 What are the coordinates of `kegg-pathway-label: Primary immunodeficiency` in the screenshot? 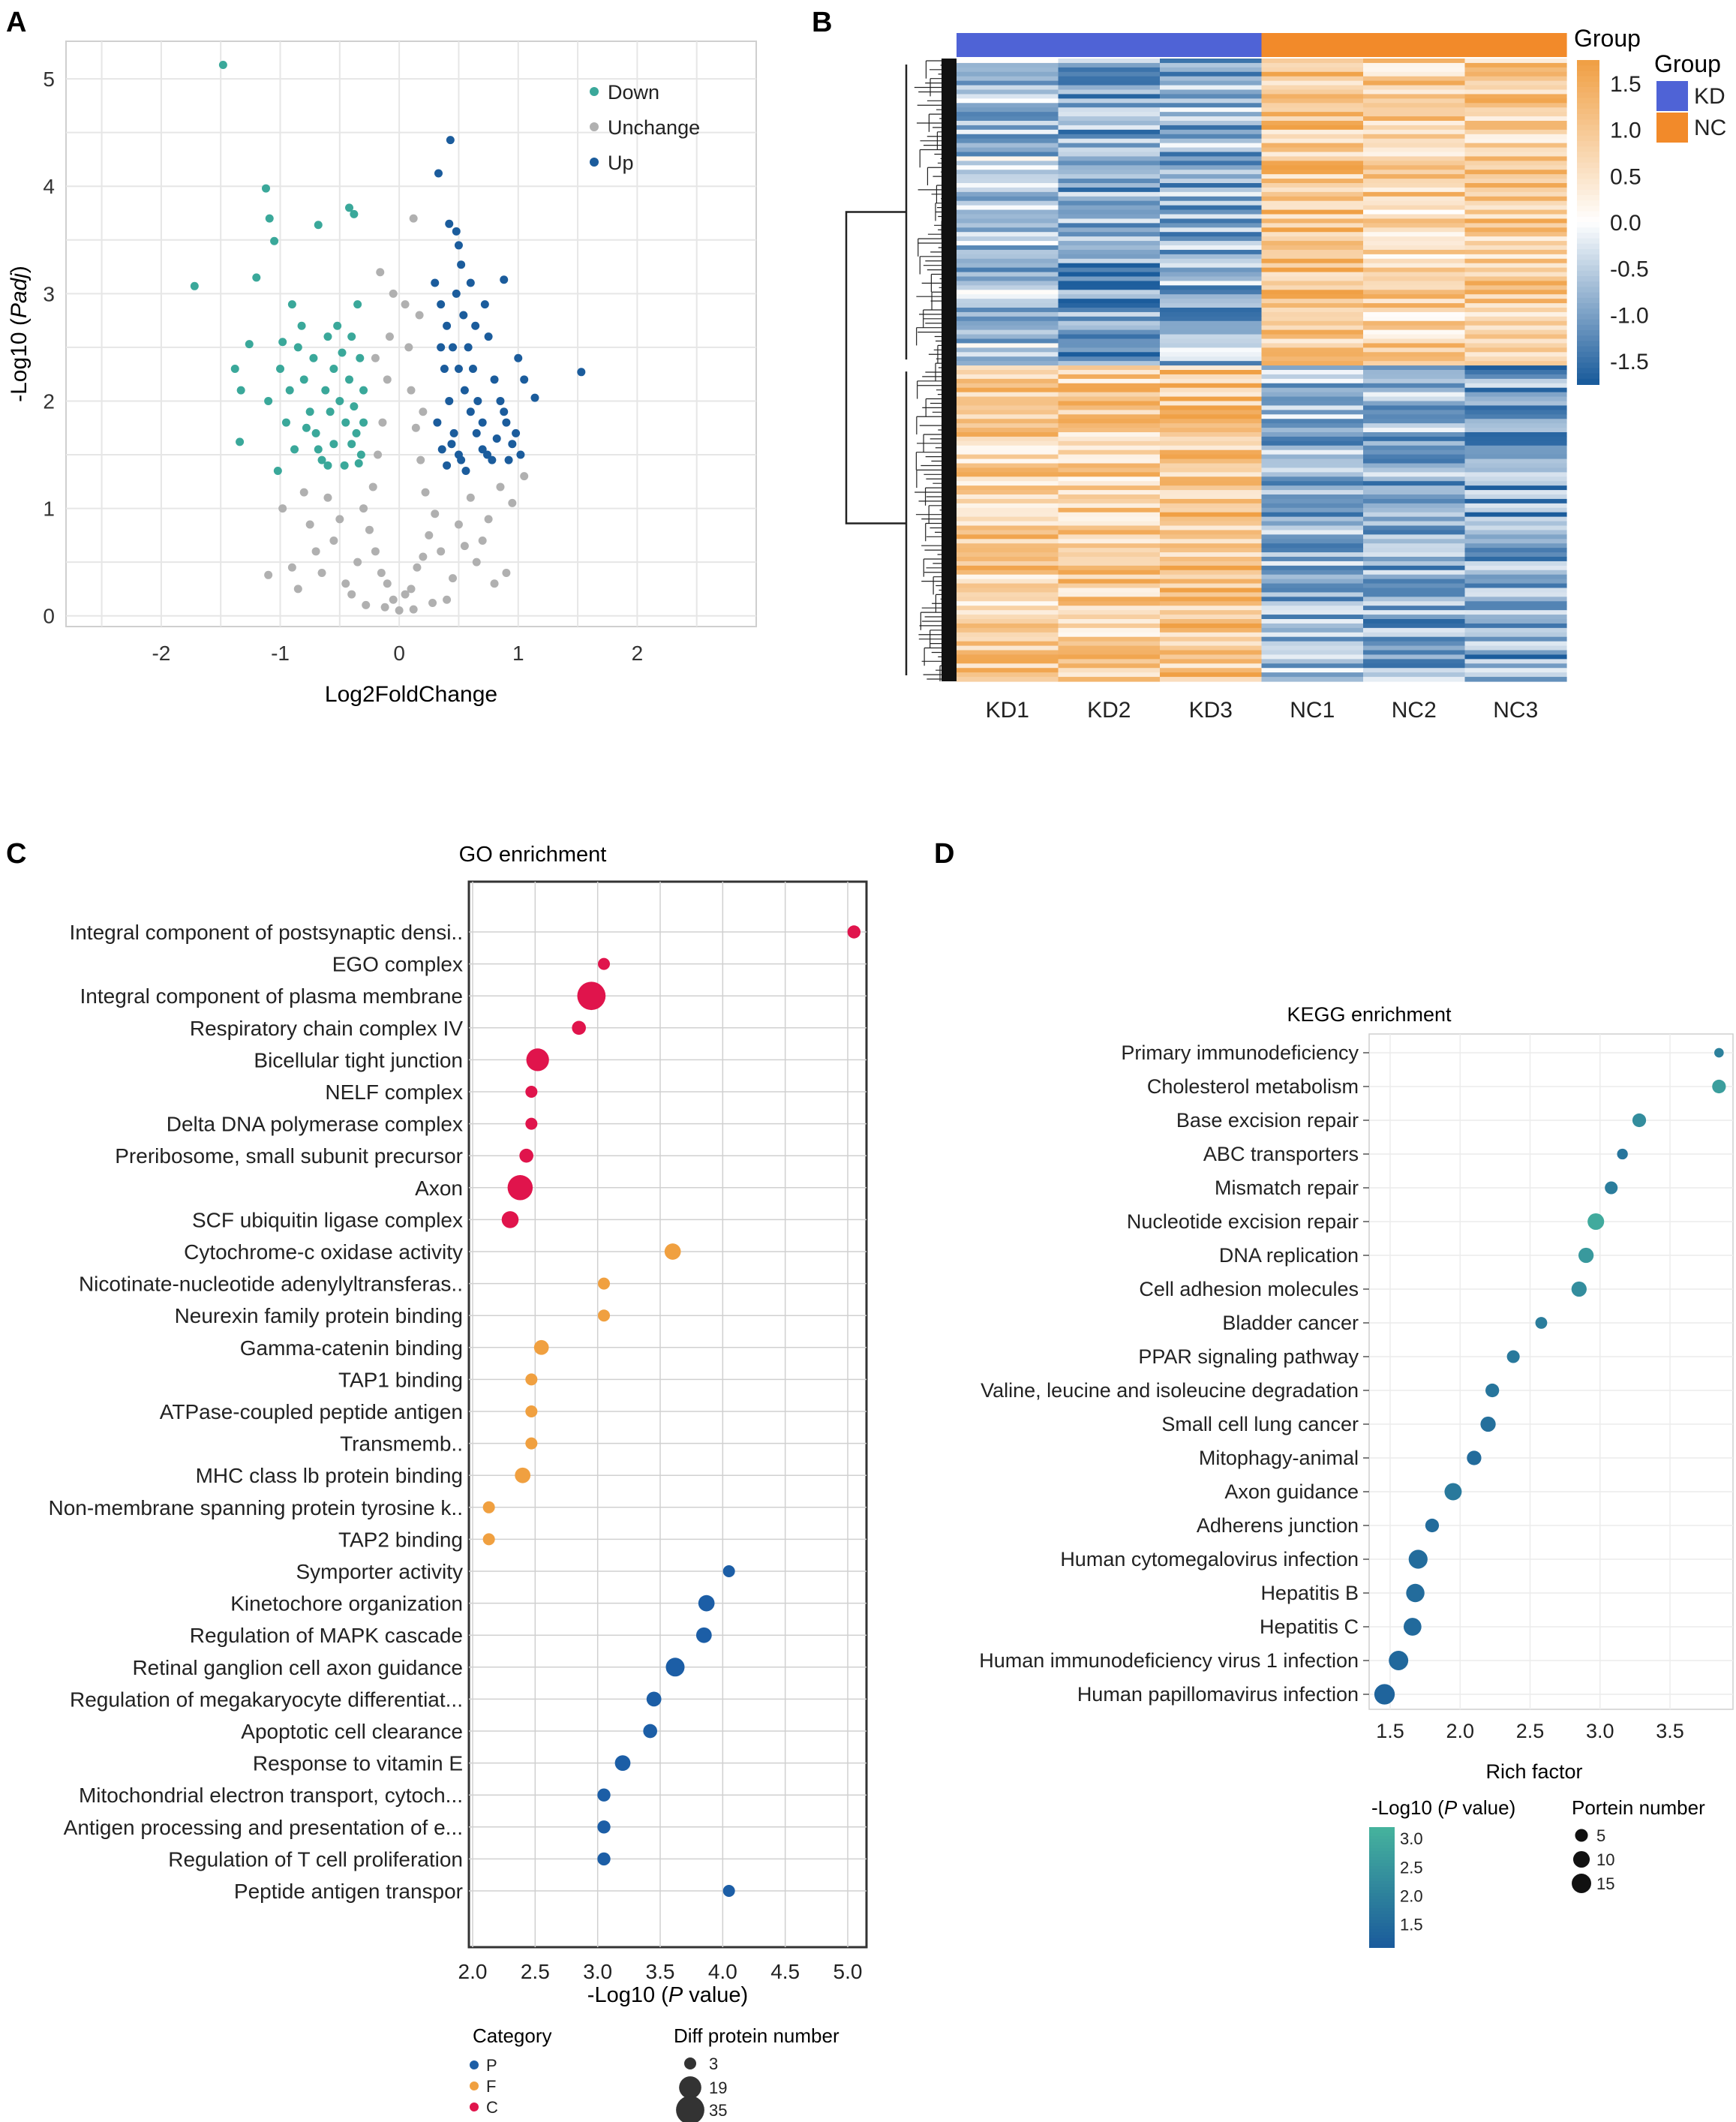 It's located at (1240, 1052).